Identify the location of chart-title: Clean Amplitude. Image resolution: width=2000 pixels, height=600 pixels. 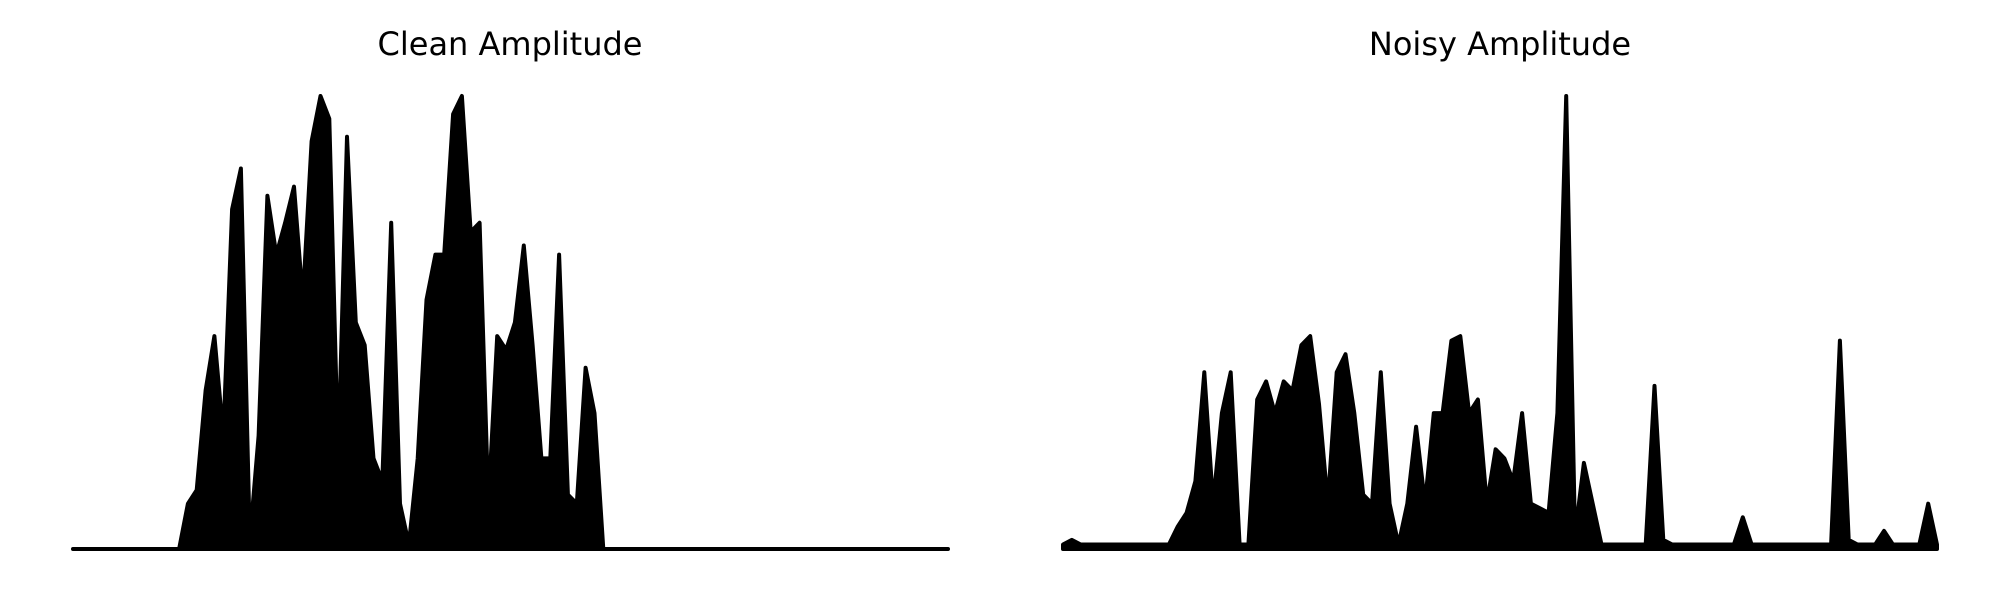
(510, 44).